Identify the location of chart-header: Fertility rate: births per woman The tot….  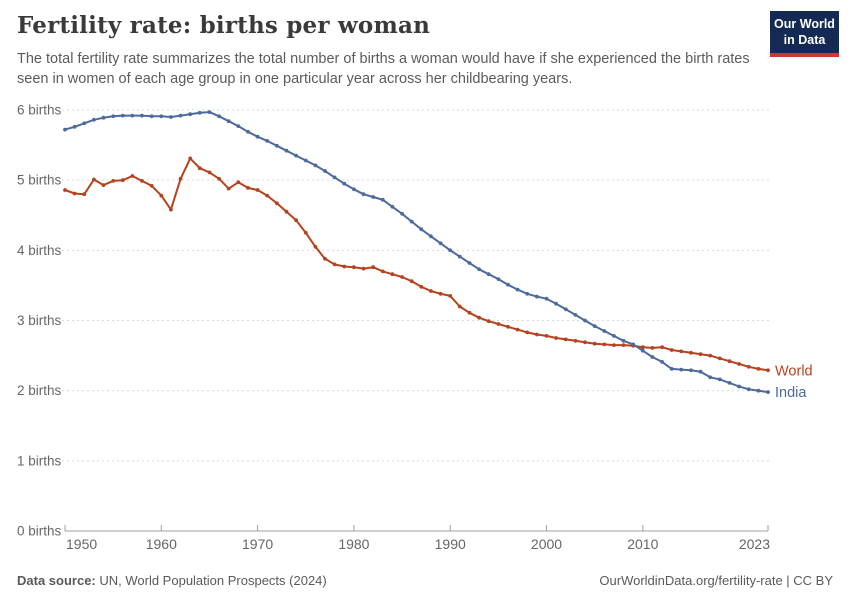
(425, 51).